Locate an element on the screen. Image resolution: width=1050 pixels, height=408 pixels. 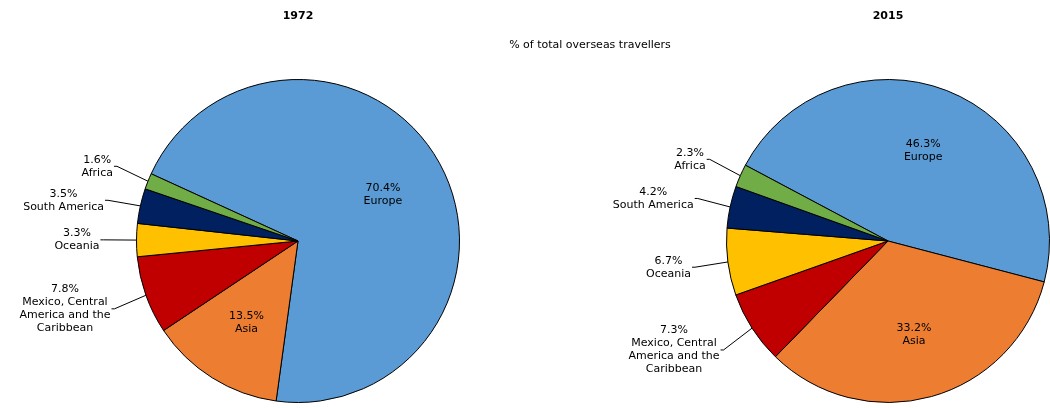
chart-title: 1972 is located at coordinates (298, 15).